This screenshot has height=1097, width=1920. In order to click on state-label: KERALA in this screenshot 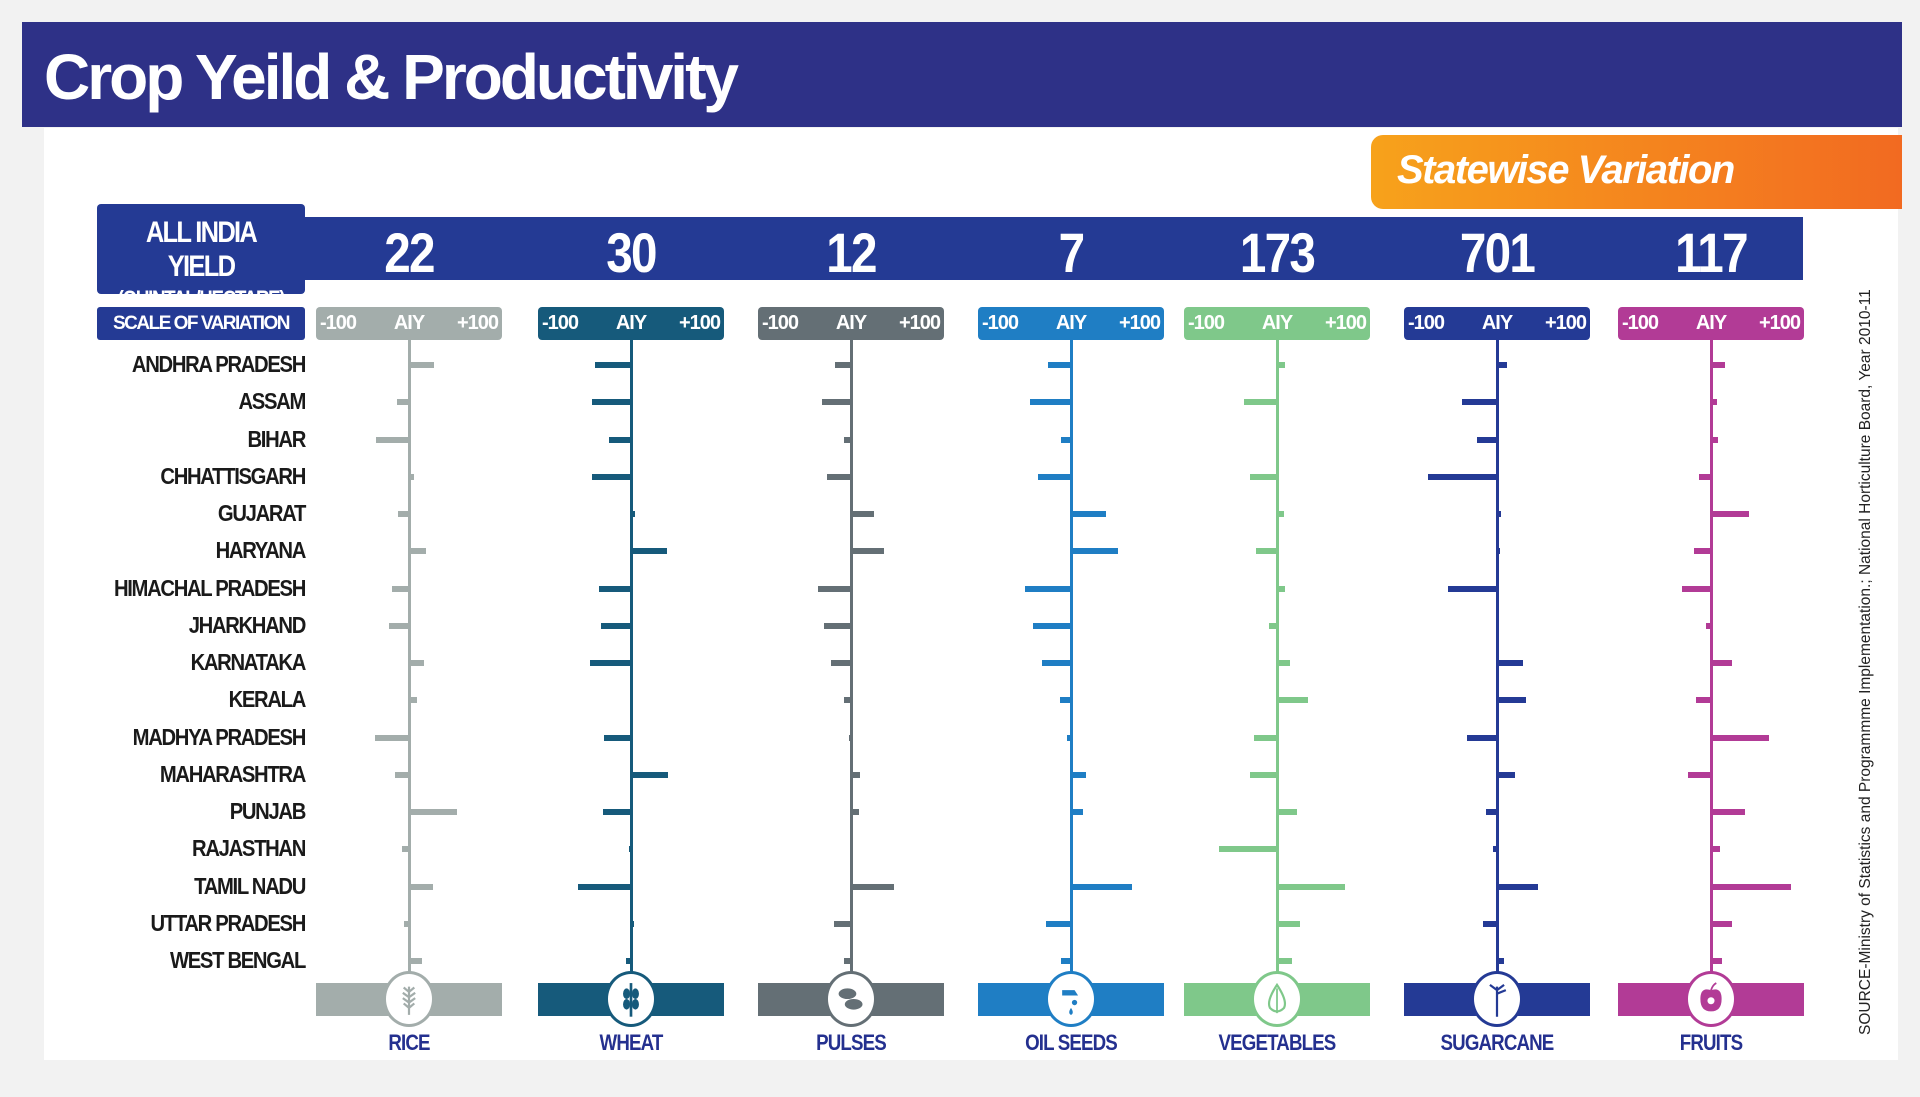, I will do `click(267, 699)`.